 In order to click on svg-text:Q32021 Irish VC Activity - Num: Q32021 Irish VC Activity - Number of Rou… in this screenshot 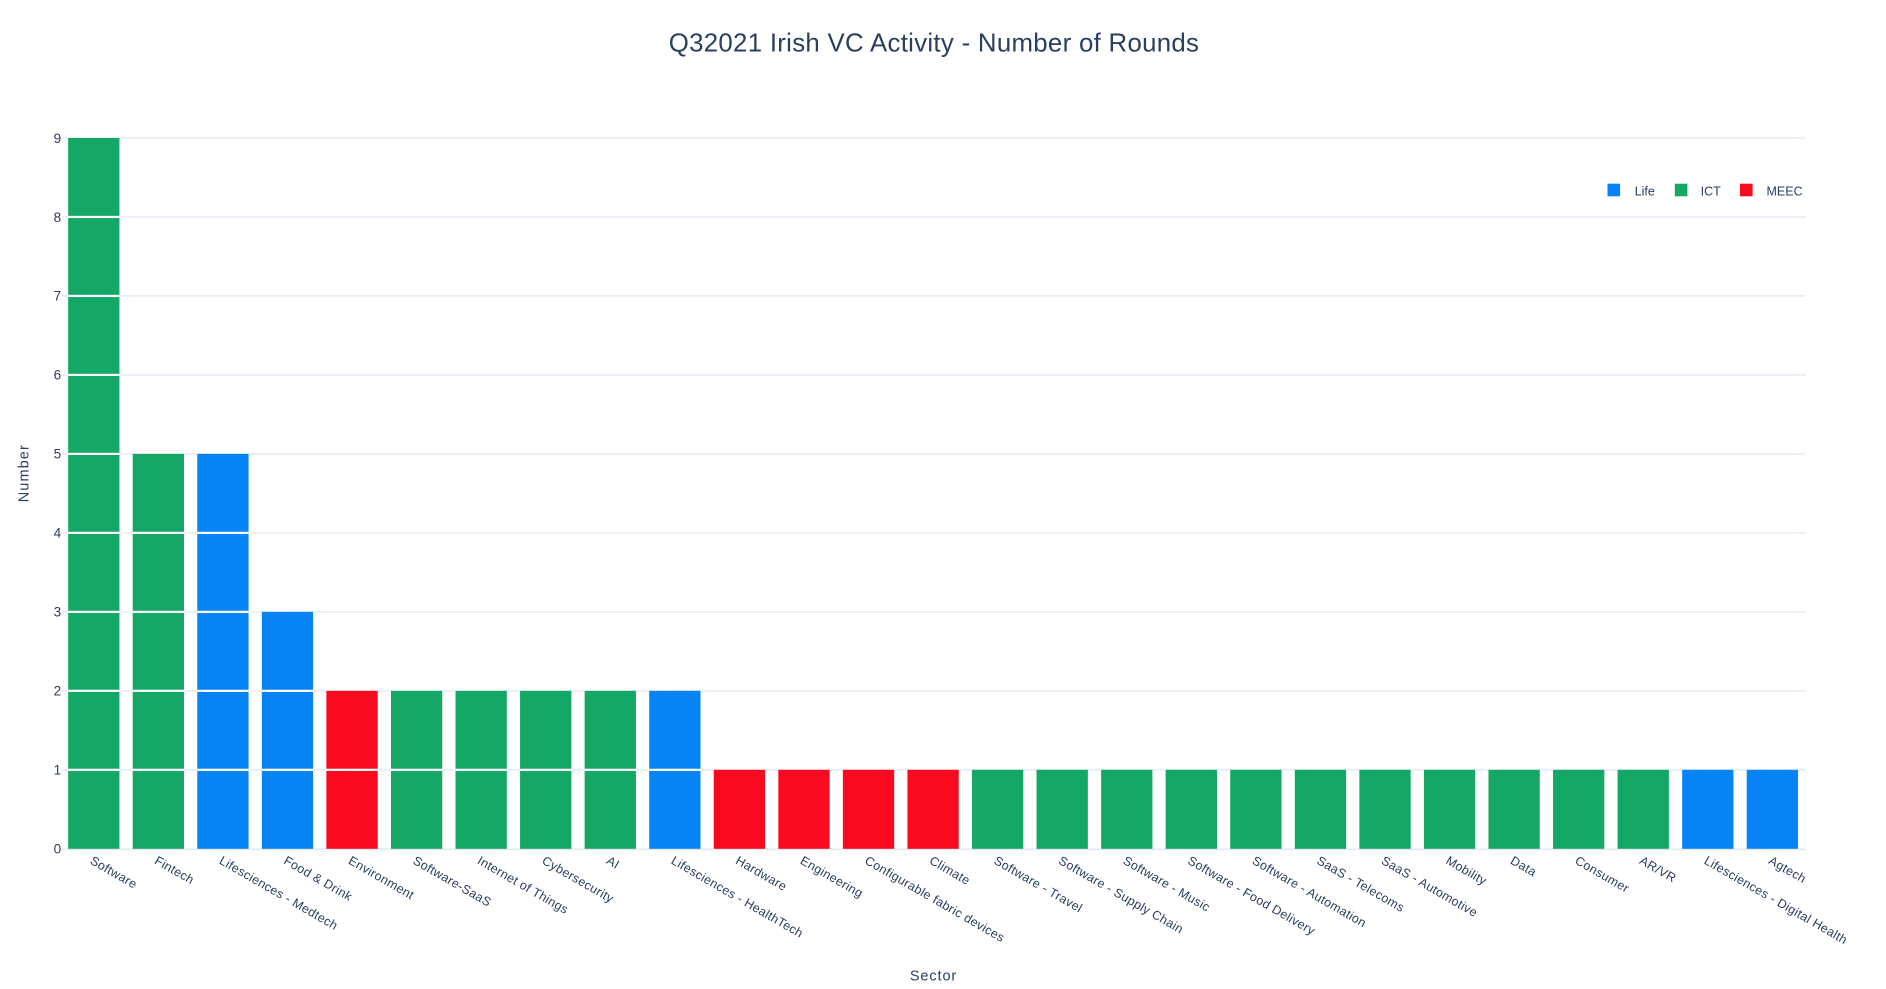, I will do `click(934, 43)`.